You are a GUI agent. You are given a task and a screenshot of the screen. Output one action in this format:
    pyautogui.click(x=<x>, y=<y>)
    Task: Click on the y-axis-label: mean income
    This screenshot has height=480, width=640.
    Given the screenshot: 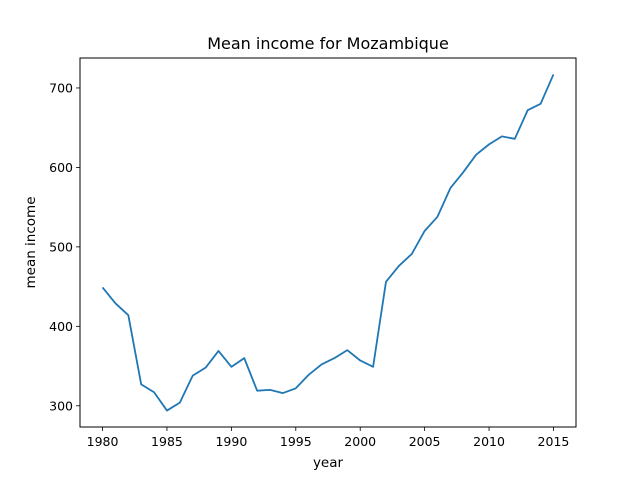 What is the action you would take?
    pyautogui.click(x=31, y=242)
    